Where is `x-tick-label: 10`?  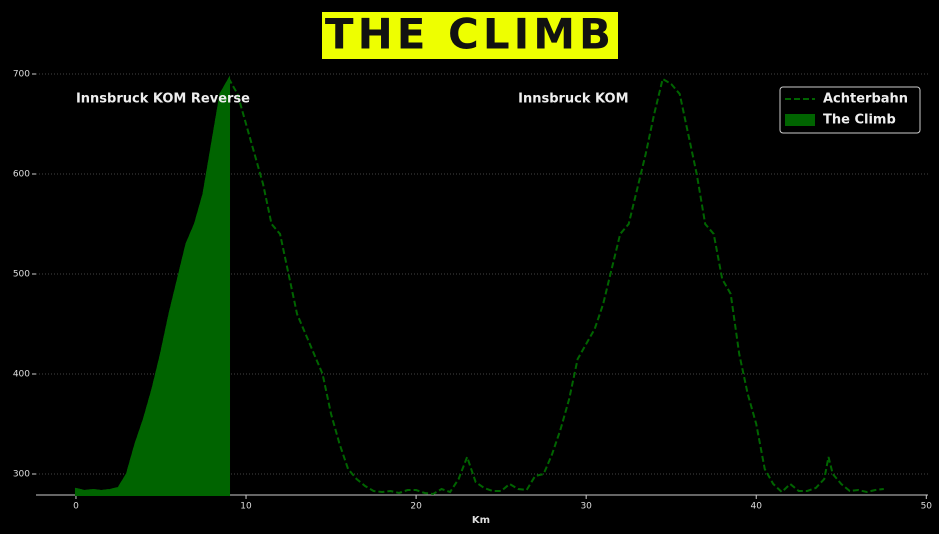 x-tick-label: 10 is located at coordinates (246, 507).